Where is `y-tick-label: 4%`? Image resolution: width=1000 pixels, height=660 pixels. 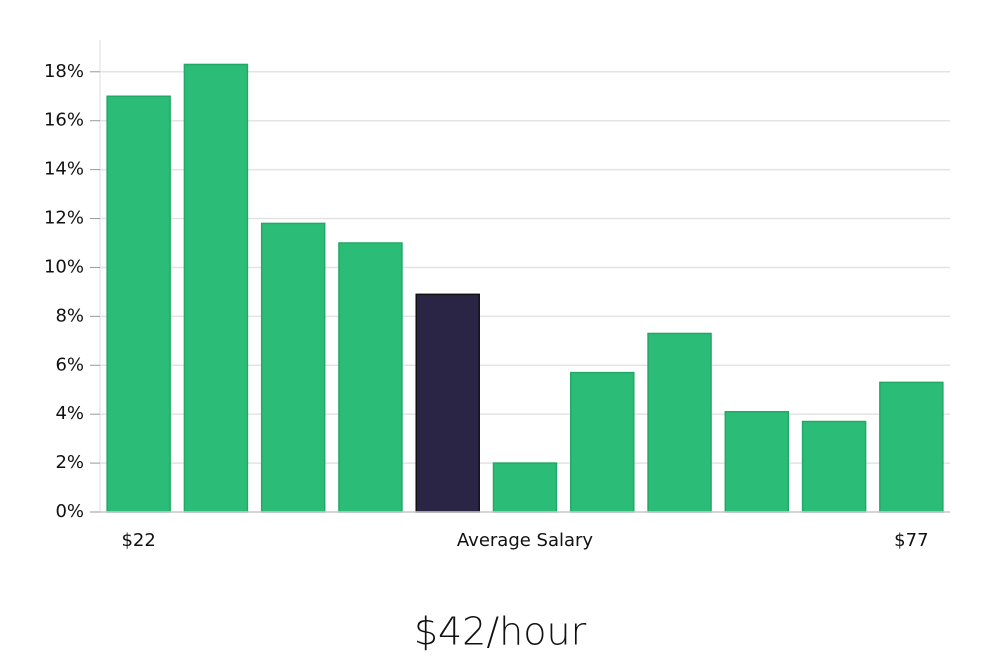 y-tick-label: 4% is located at coordinates (69, 413).